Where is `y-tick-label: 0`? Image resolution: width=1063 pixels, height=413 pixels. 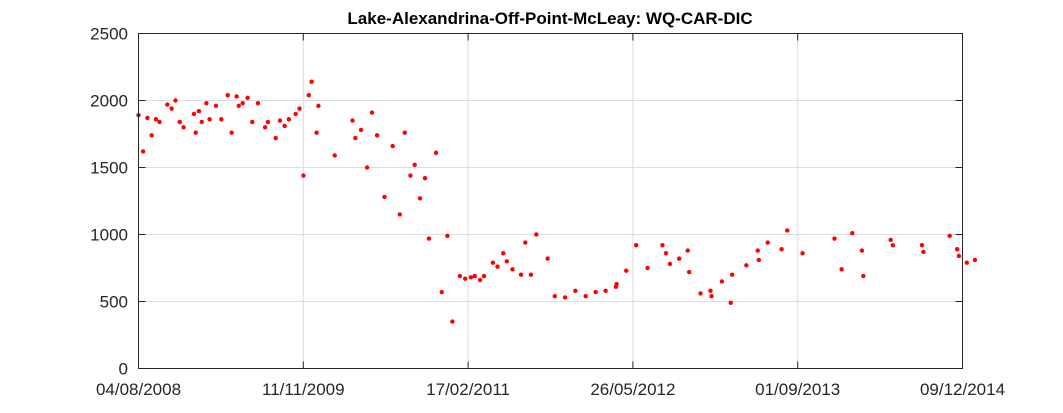
y-tick-label: 0 is located at coordinates (123, 369).